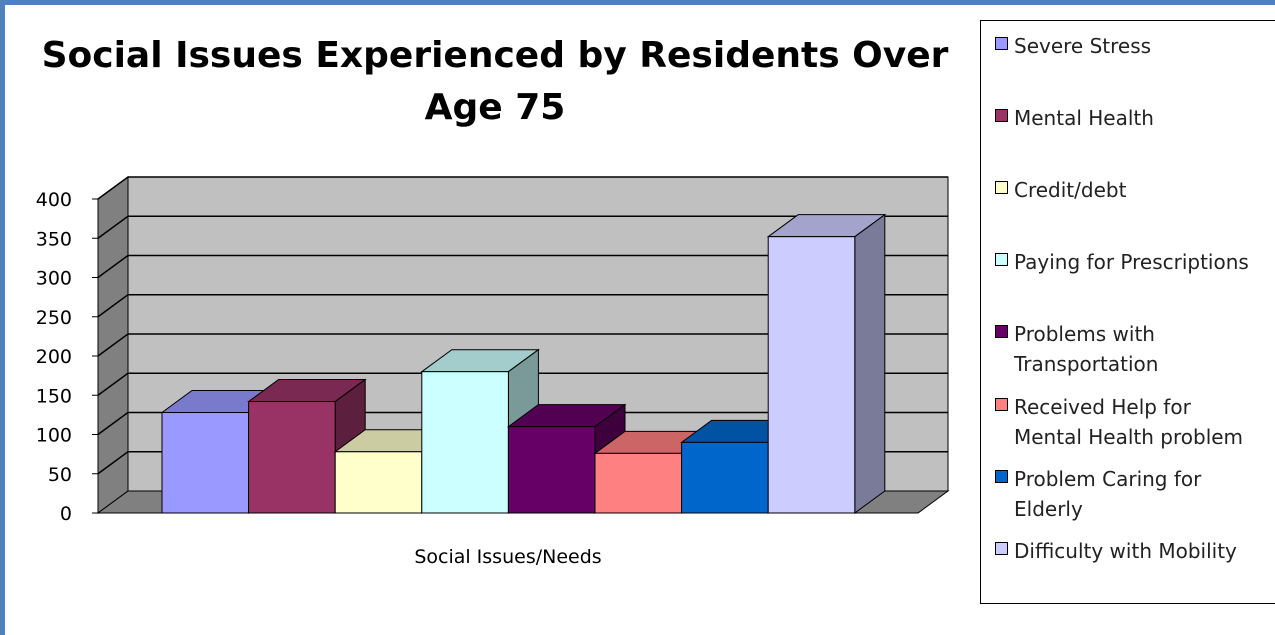  Describe the element at coordinates (1084, 334) in the screenshot. I see `legend-label-line: Problems with` at that location.